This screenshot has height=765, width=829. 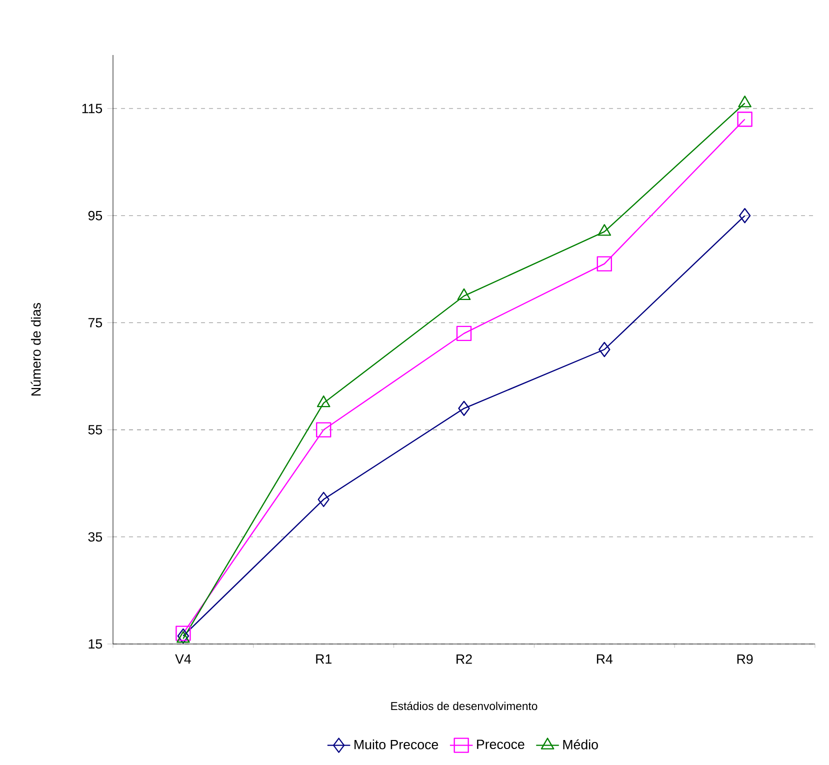 What do you see at coordinates (745, 659) in the screenshot?
I see `x-tick-label: R9` at bounding box center [745, 659].